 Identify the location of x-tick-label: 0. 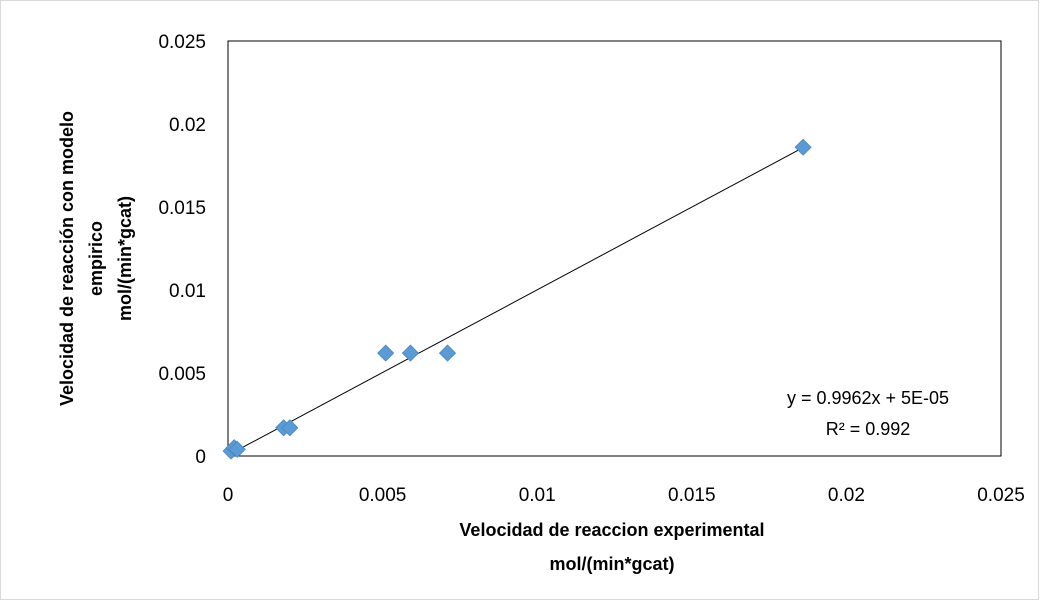
(228, 495).